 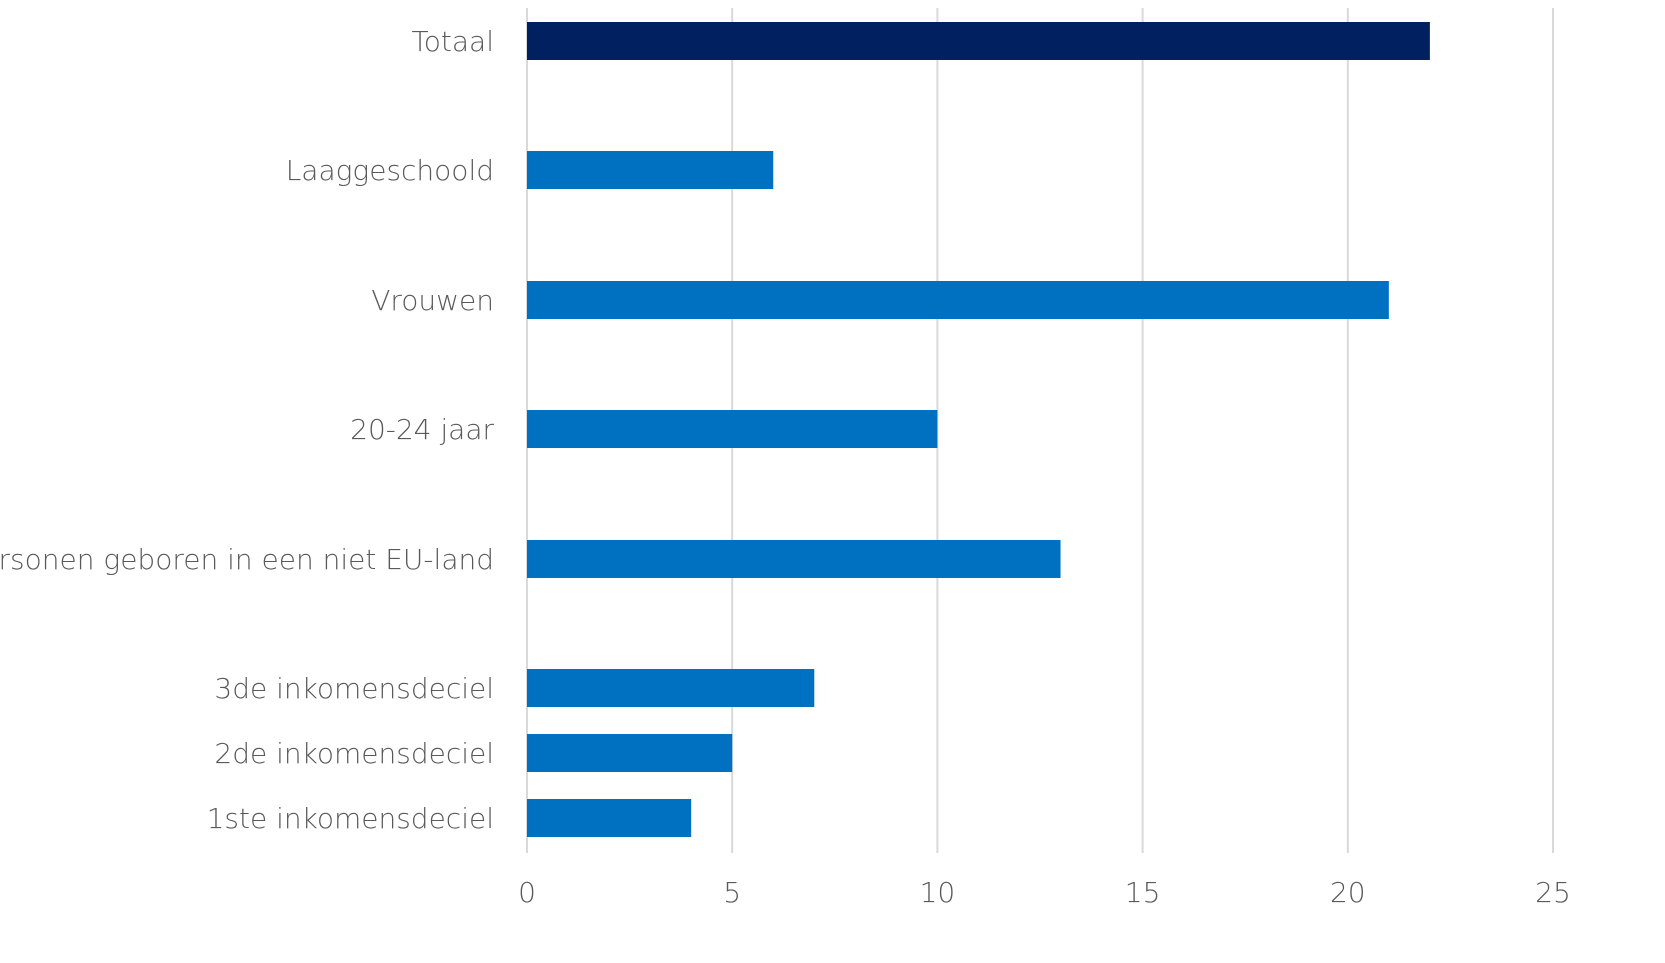 I want to click on x-tick-label: 5, so click(x=732, y=892).